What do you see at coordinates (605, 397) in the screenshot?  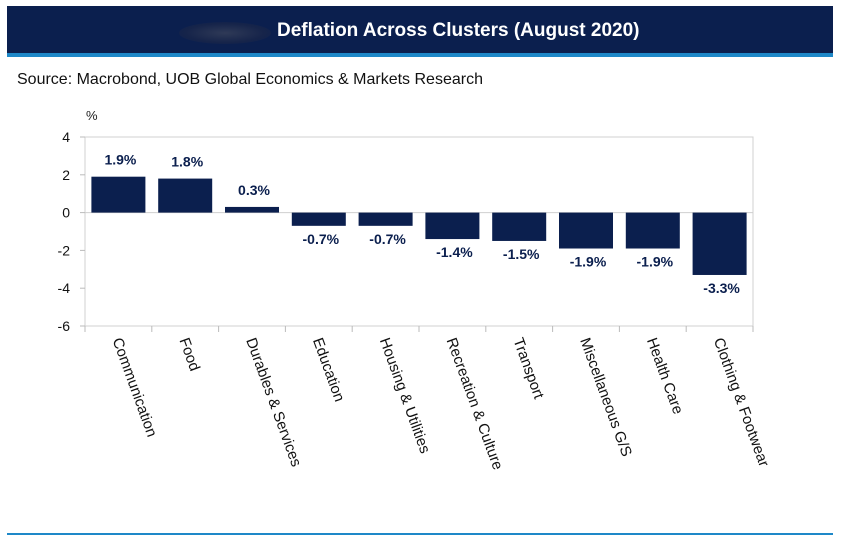 I see `category-label: Miscellaneous G/S` at bounding box center [605, 397].